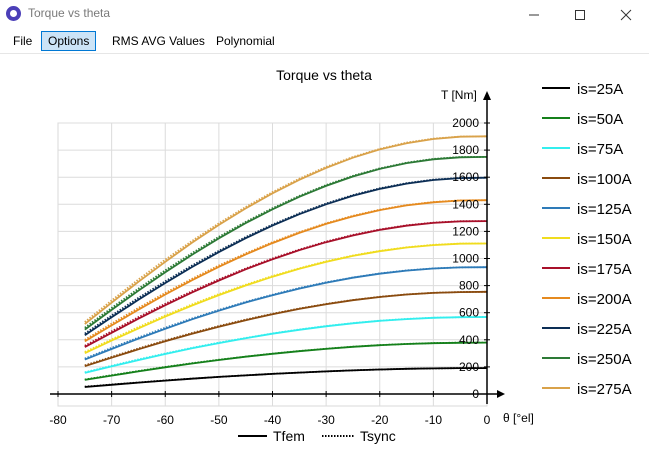  Describe the element at coordinates (469, 313) in the screenshot. I see `y-tick-label: 600` at that location.